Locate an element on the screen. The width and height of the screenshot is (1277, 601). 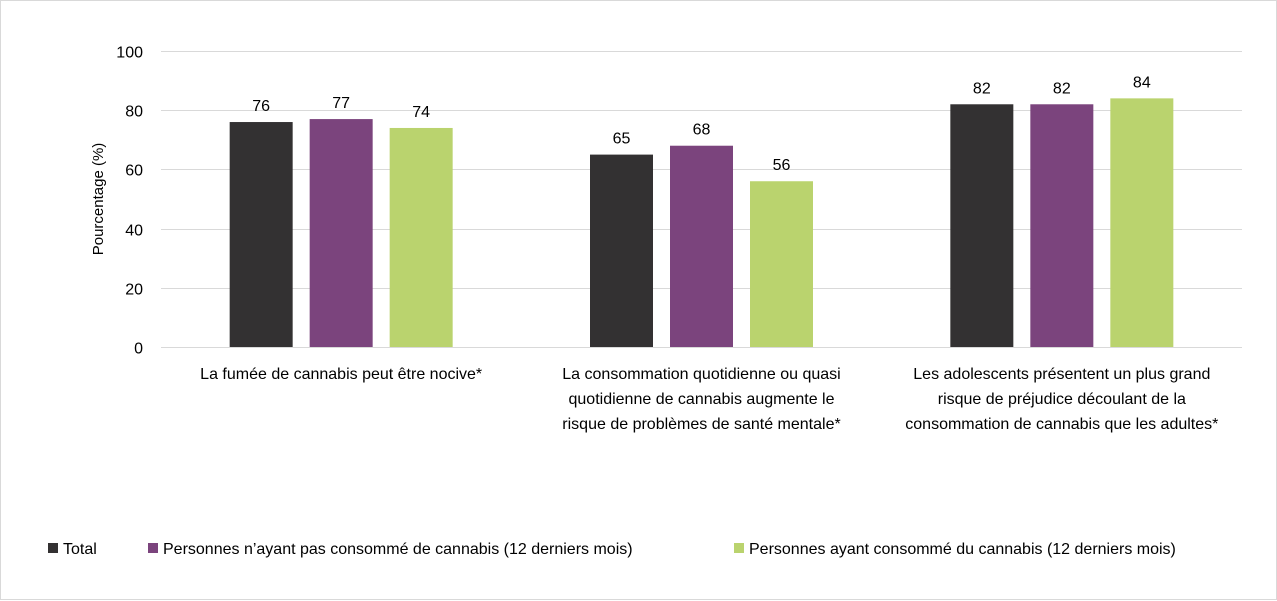
category-label-line: risque de préjudice découlant de la is located at coordinates (1062, 399).